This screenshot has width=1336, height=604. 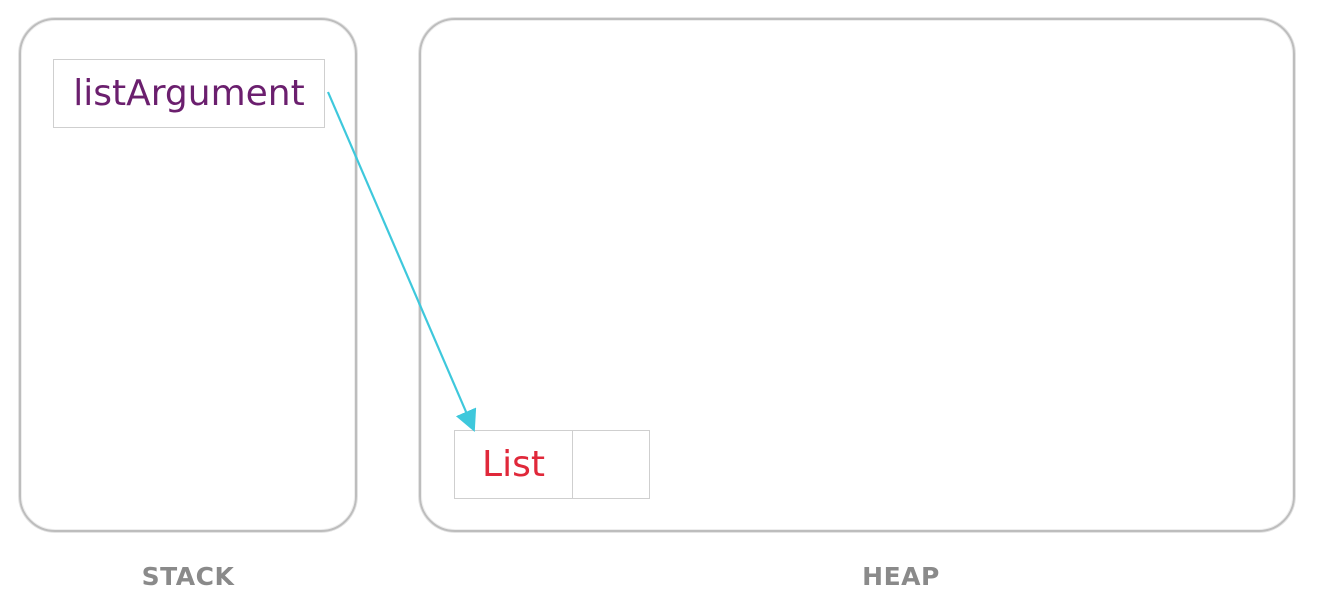 I want to click on variable-name: listArgument, so click(x=189, y=93).